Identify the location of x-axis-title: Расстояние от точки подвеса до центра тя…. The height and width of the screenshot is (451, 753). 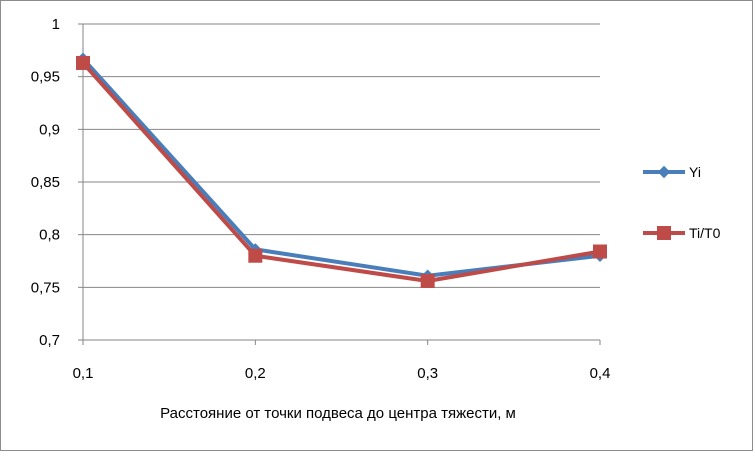
(338, 413).